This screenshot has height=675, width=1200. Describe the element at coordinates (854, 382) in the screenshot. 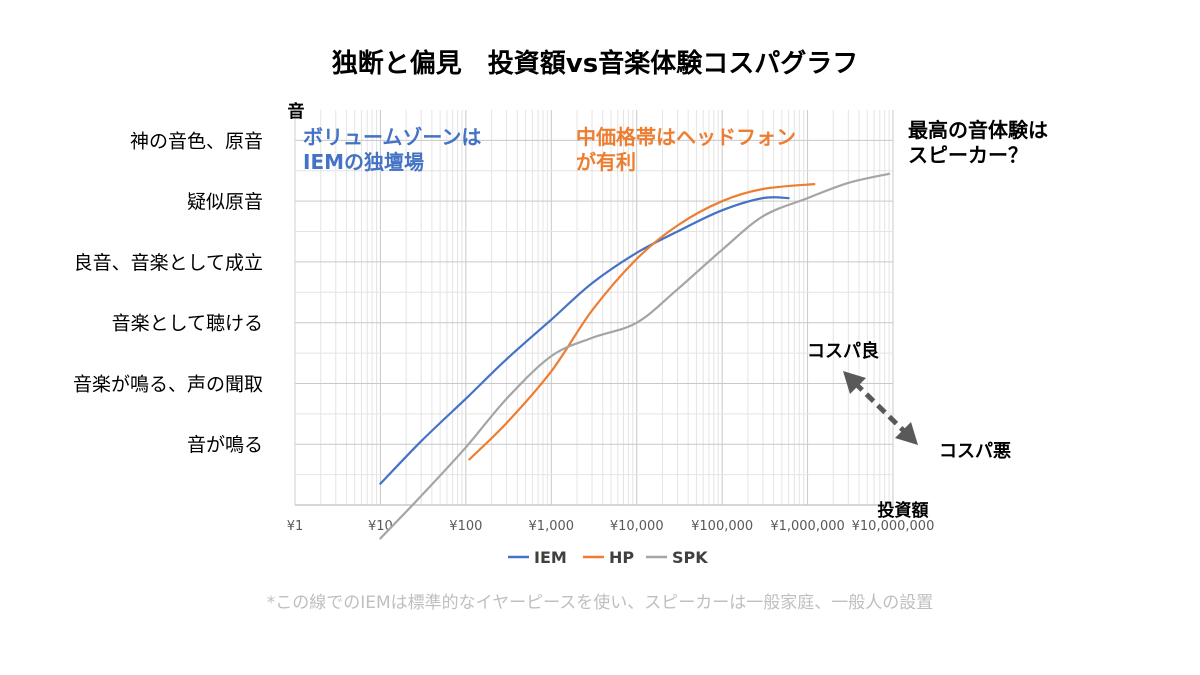

I see `arrow-head-up` at that location.